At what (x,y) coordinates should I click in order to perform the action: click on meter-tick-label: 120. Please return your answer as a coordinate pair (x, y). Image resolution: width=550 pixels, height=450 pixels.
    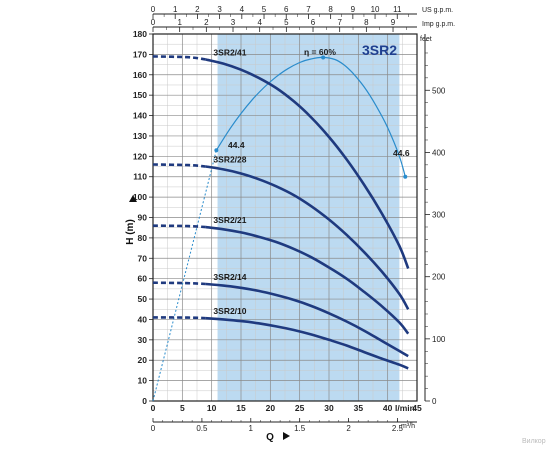
    Looking at the image, I should click on (140, 156).